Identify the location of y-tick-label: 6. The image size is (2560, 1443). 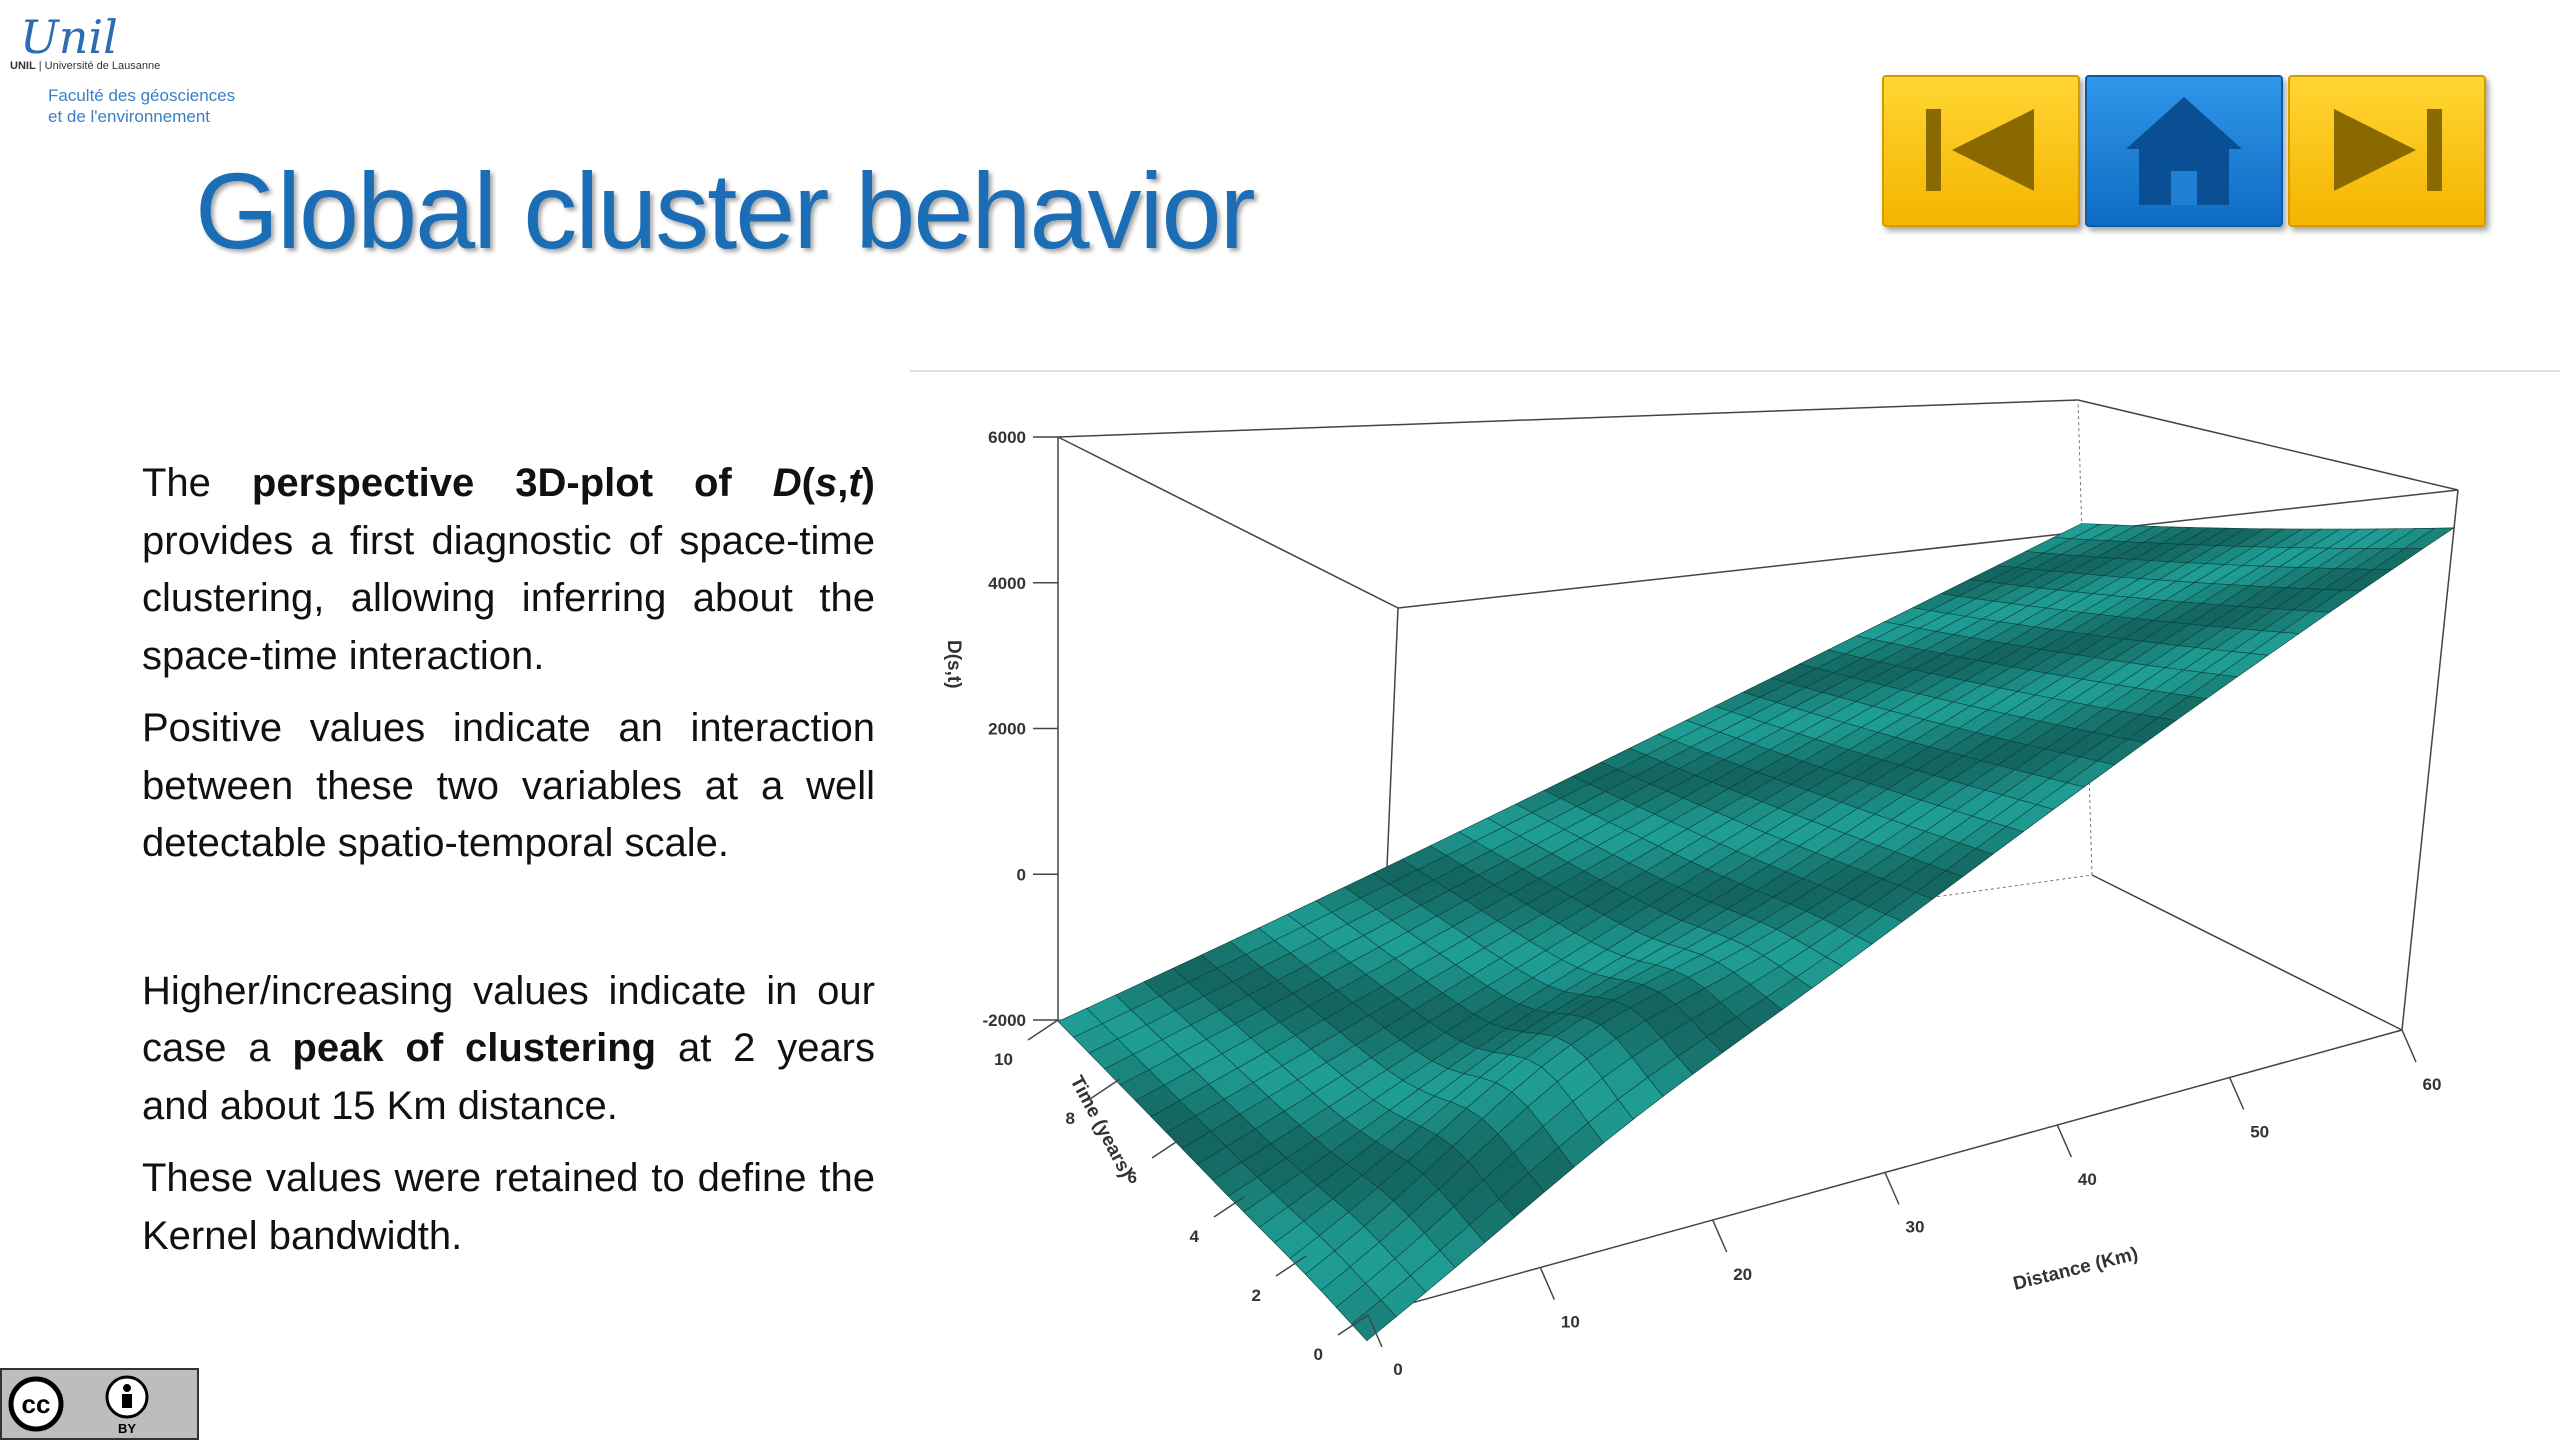
(1132, 1177).